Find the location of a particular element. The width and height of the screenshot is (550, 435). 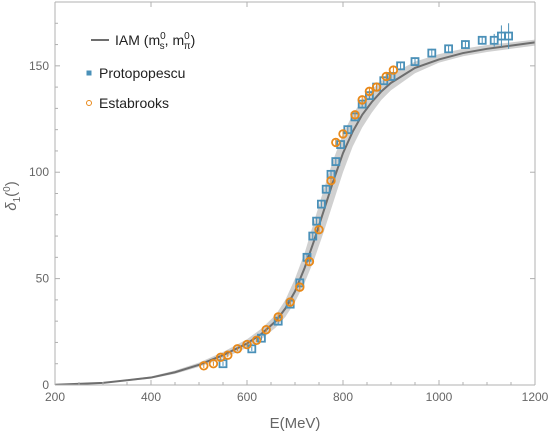

y-axis-title: δ1(0) is located at coordinates (12, 195).